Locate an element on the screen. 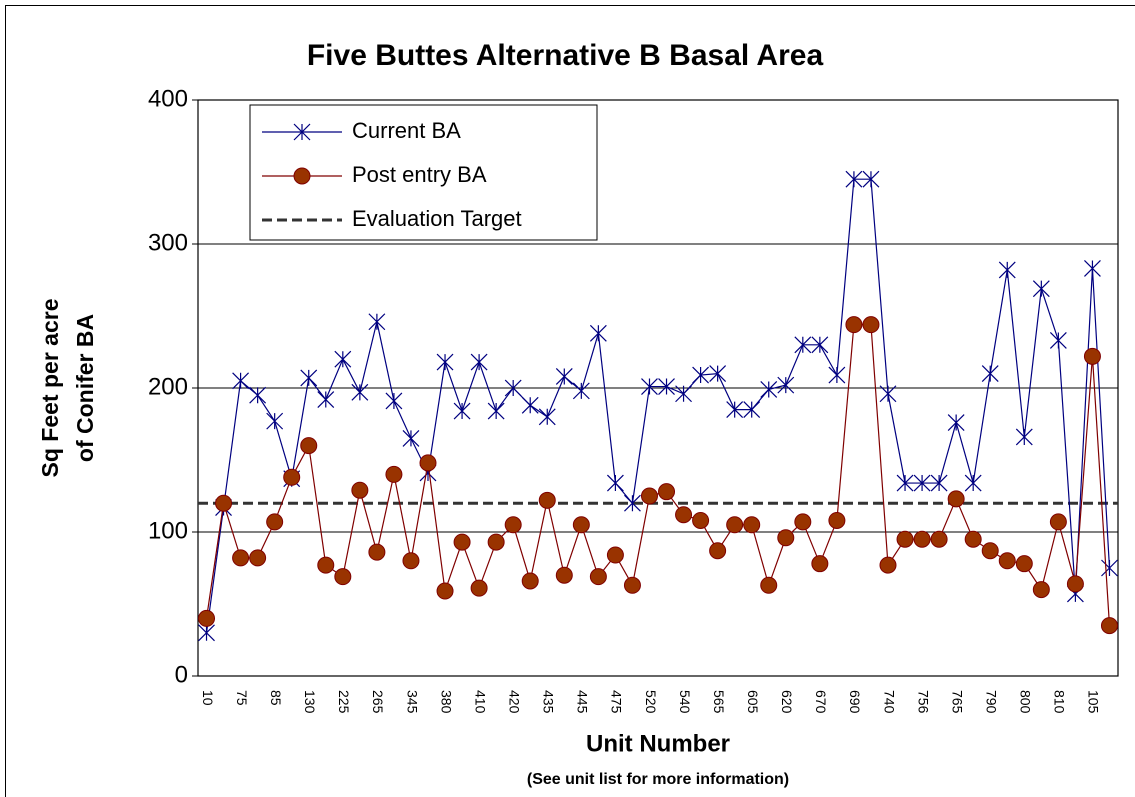 The image size is (1135, 797). x-tick-label: 435 is located at coordinates (549, 702).